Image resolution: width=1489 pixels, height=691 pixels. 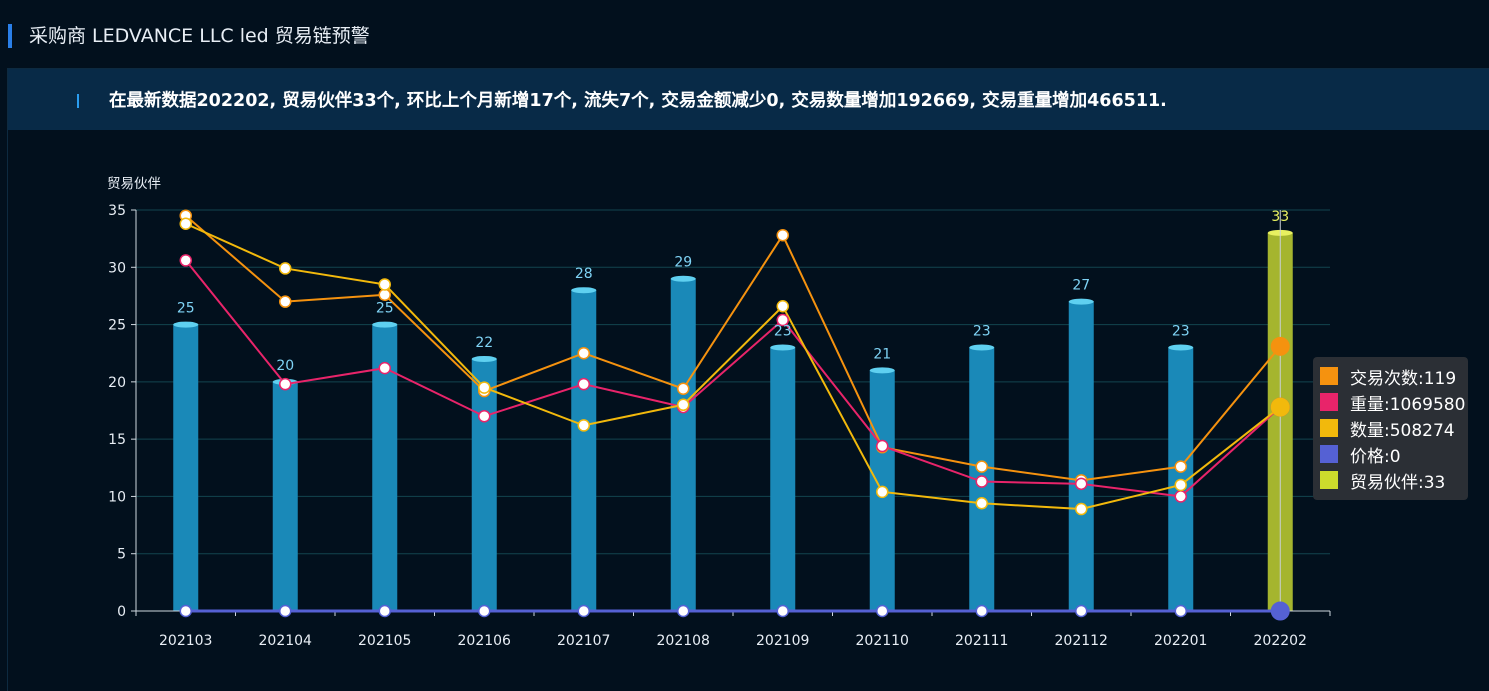 I want to click on legend-item-price: 价格:0, so click(x=1390, y=454).